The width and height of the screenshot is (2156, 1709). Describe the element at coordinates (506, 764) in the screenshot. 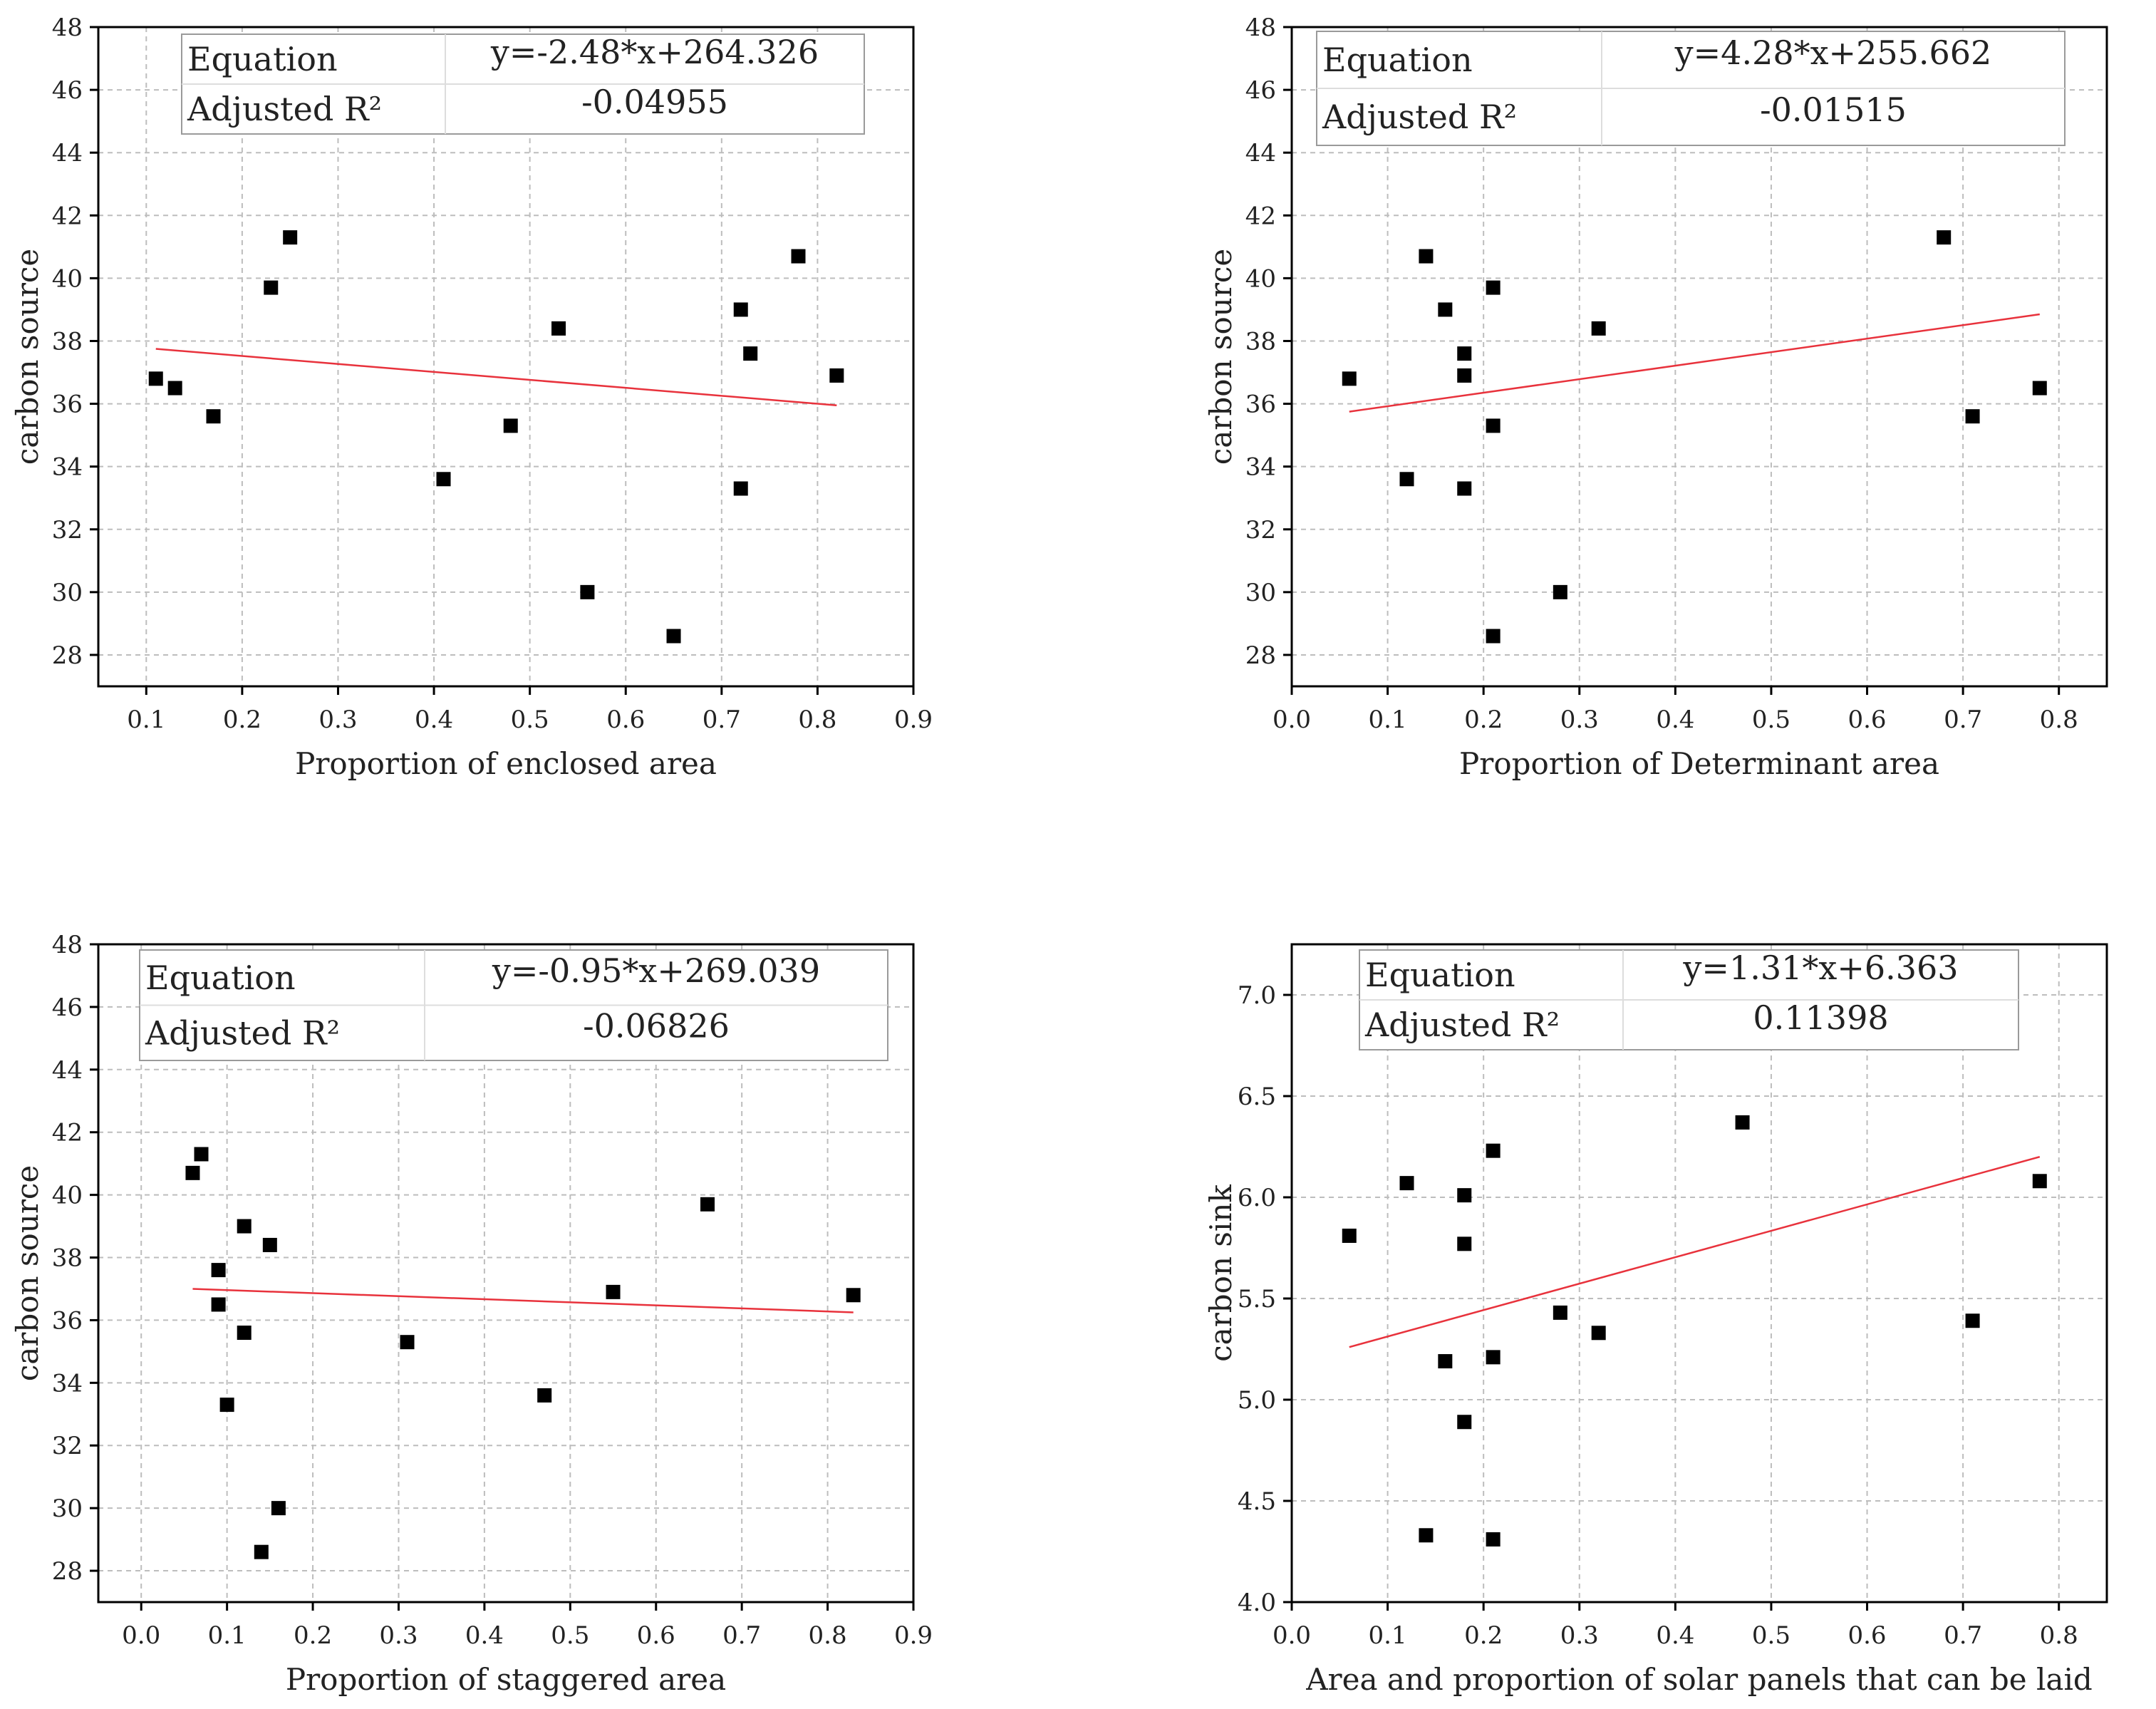

I see `x-axis-label: Proportion of enclosed area` at that location.